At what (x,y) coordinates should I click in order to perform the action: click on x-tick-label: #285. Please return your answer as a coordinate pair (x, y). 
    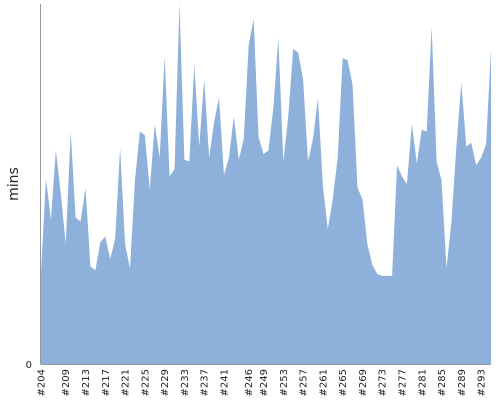
    Looking at the image, I should click on (442, 382).